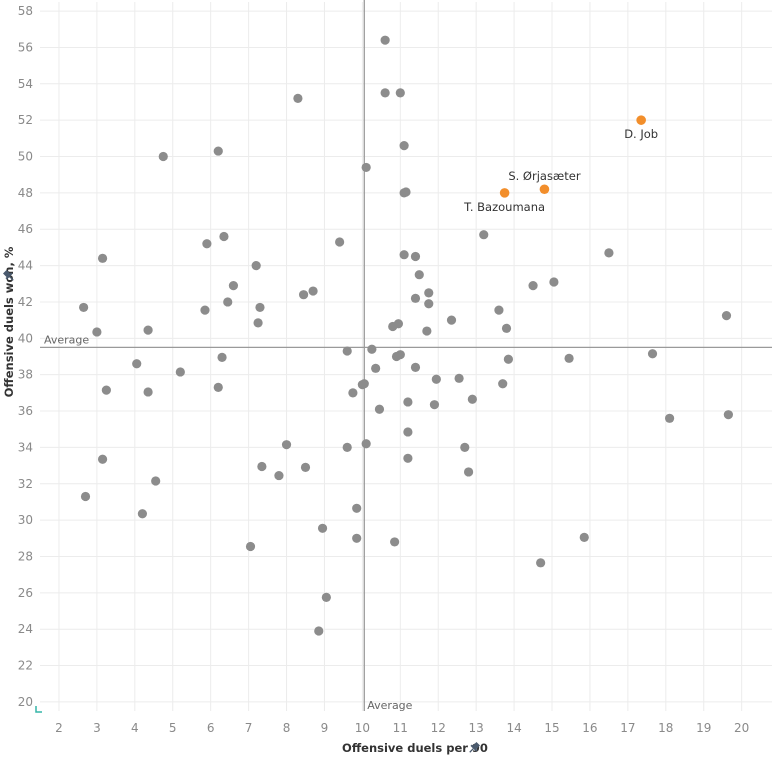 The image size is (774, 767). I want to click on y-tick-label: 42, so click(25, 302).